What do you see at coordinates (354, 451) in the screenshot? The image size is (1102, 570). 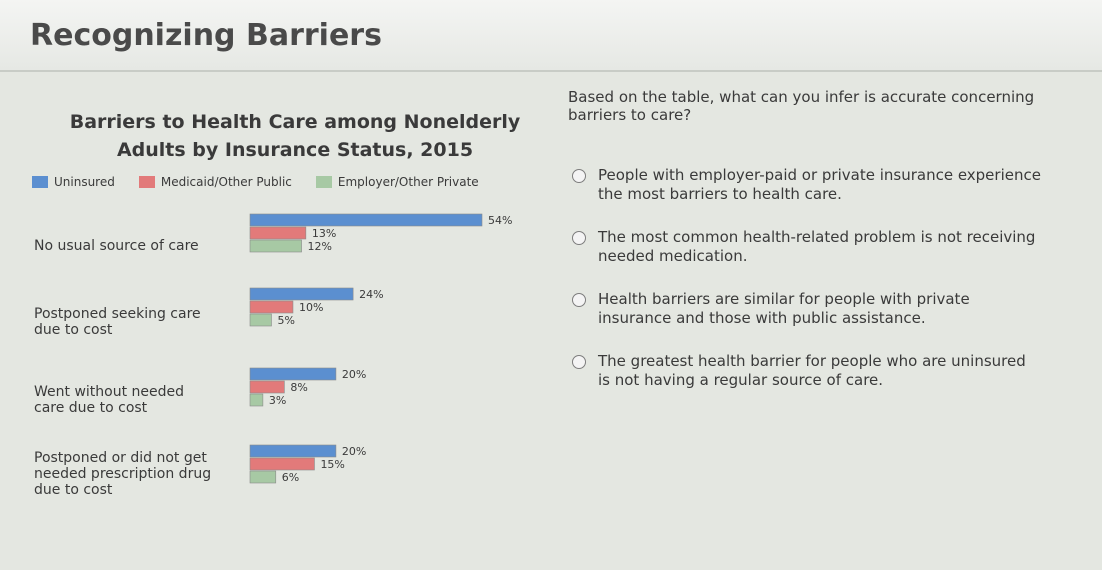 I see `data-label-uninsured-3: 20%` at bounding box center [354, 451].